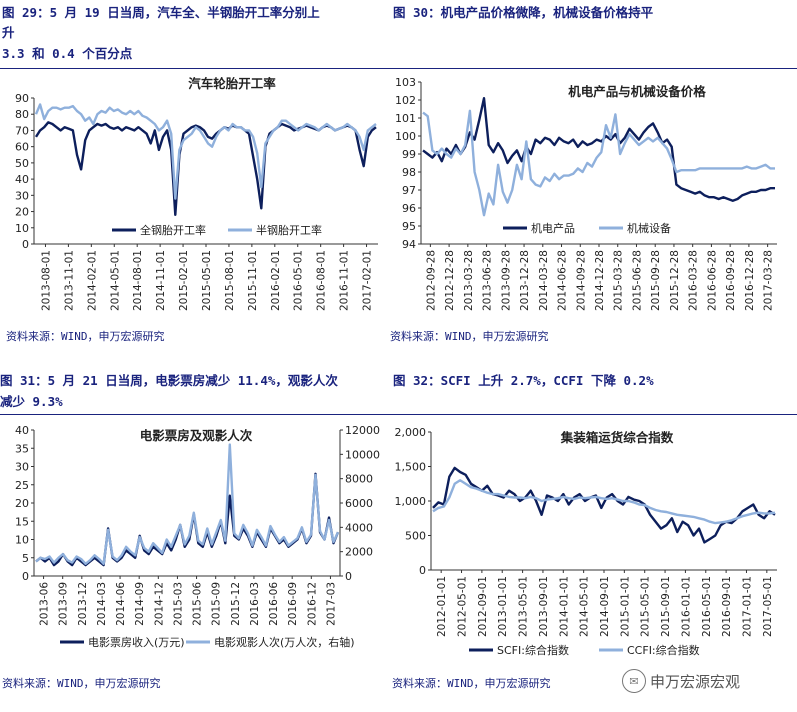 This screenshot has height=712, width=797. I want to click on x-tick-label: 2016-09, so click(293, 604).